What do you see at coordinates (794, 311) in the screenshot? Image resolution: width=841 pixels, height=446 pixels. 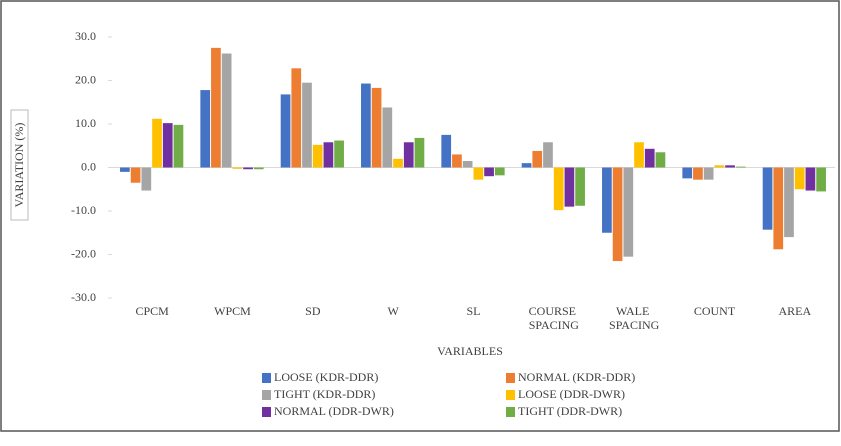 I see `x-tick-label: AREA` at bounding box center [794, 311].